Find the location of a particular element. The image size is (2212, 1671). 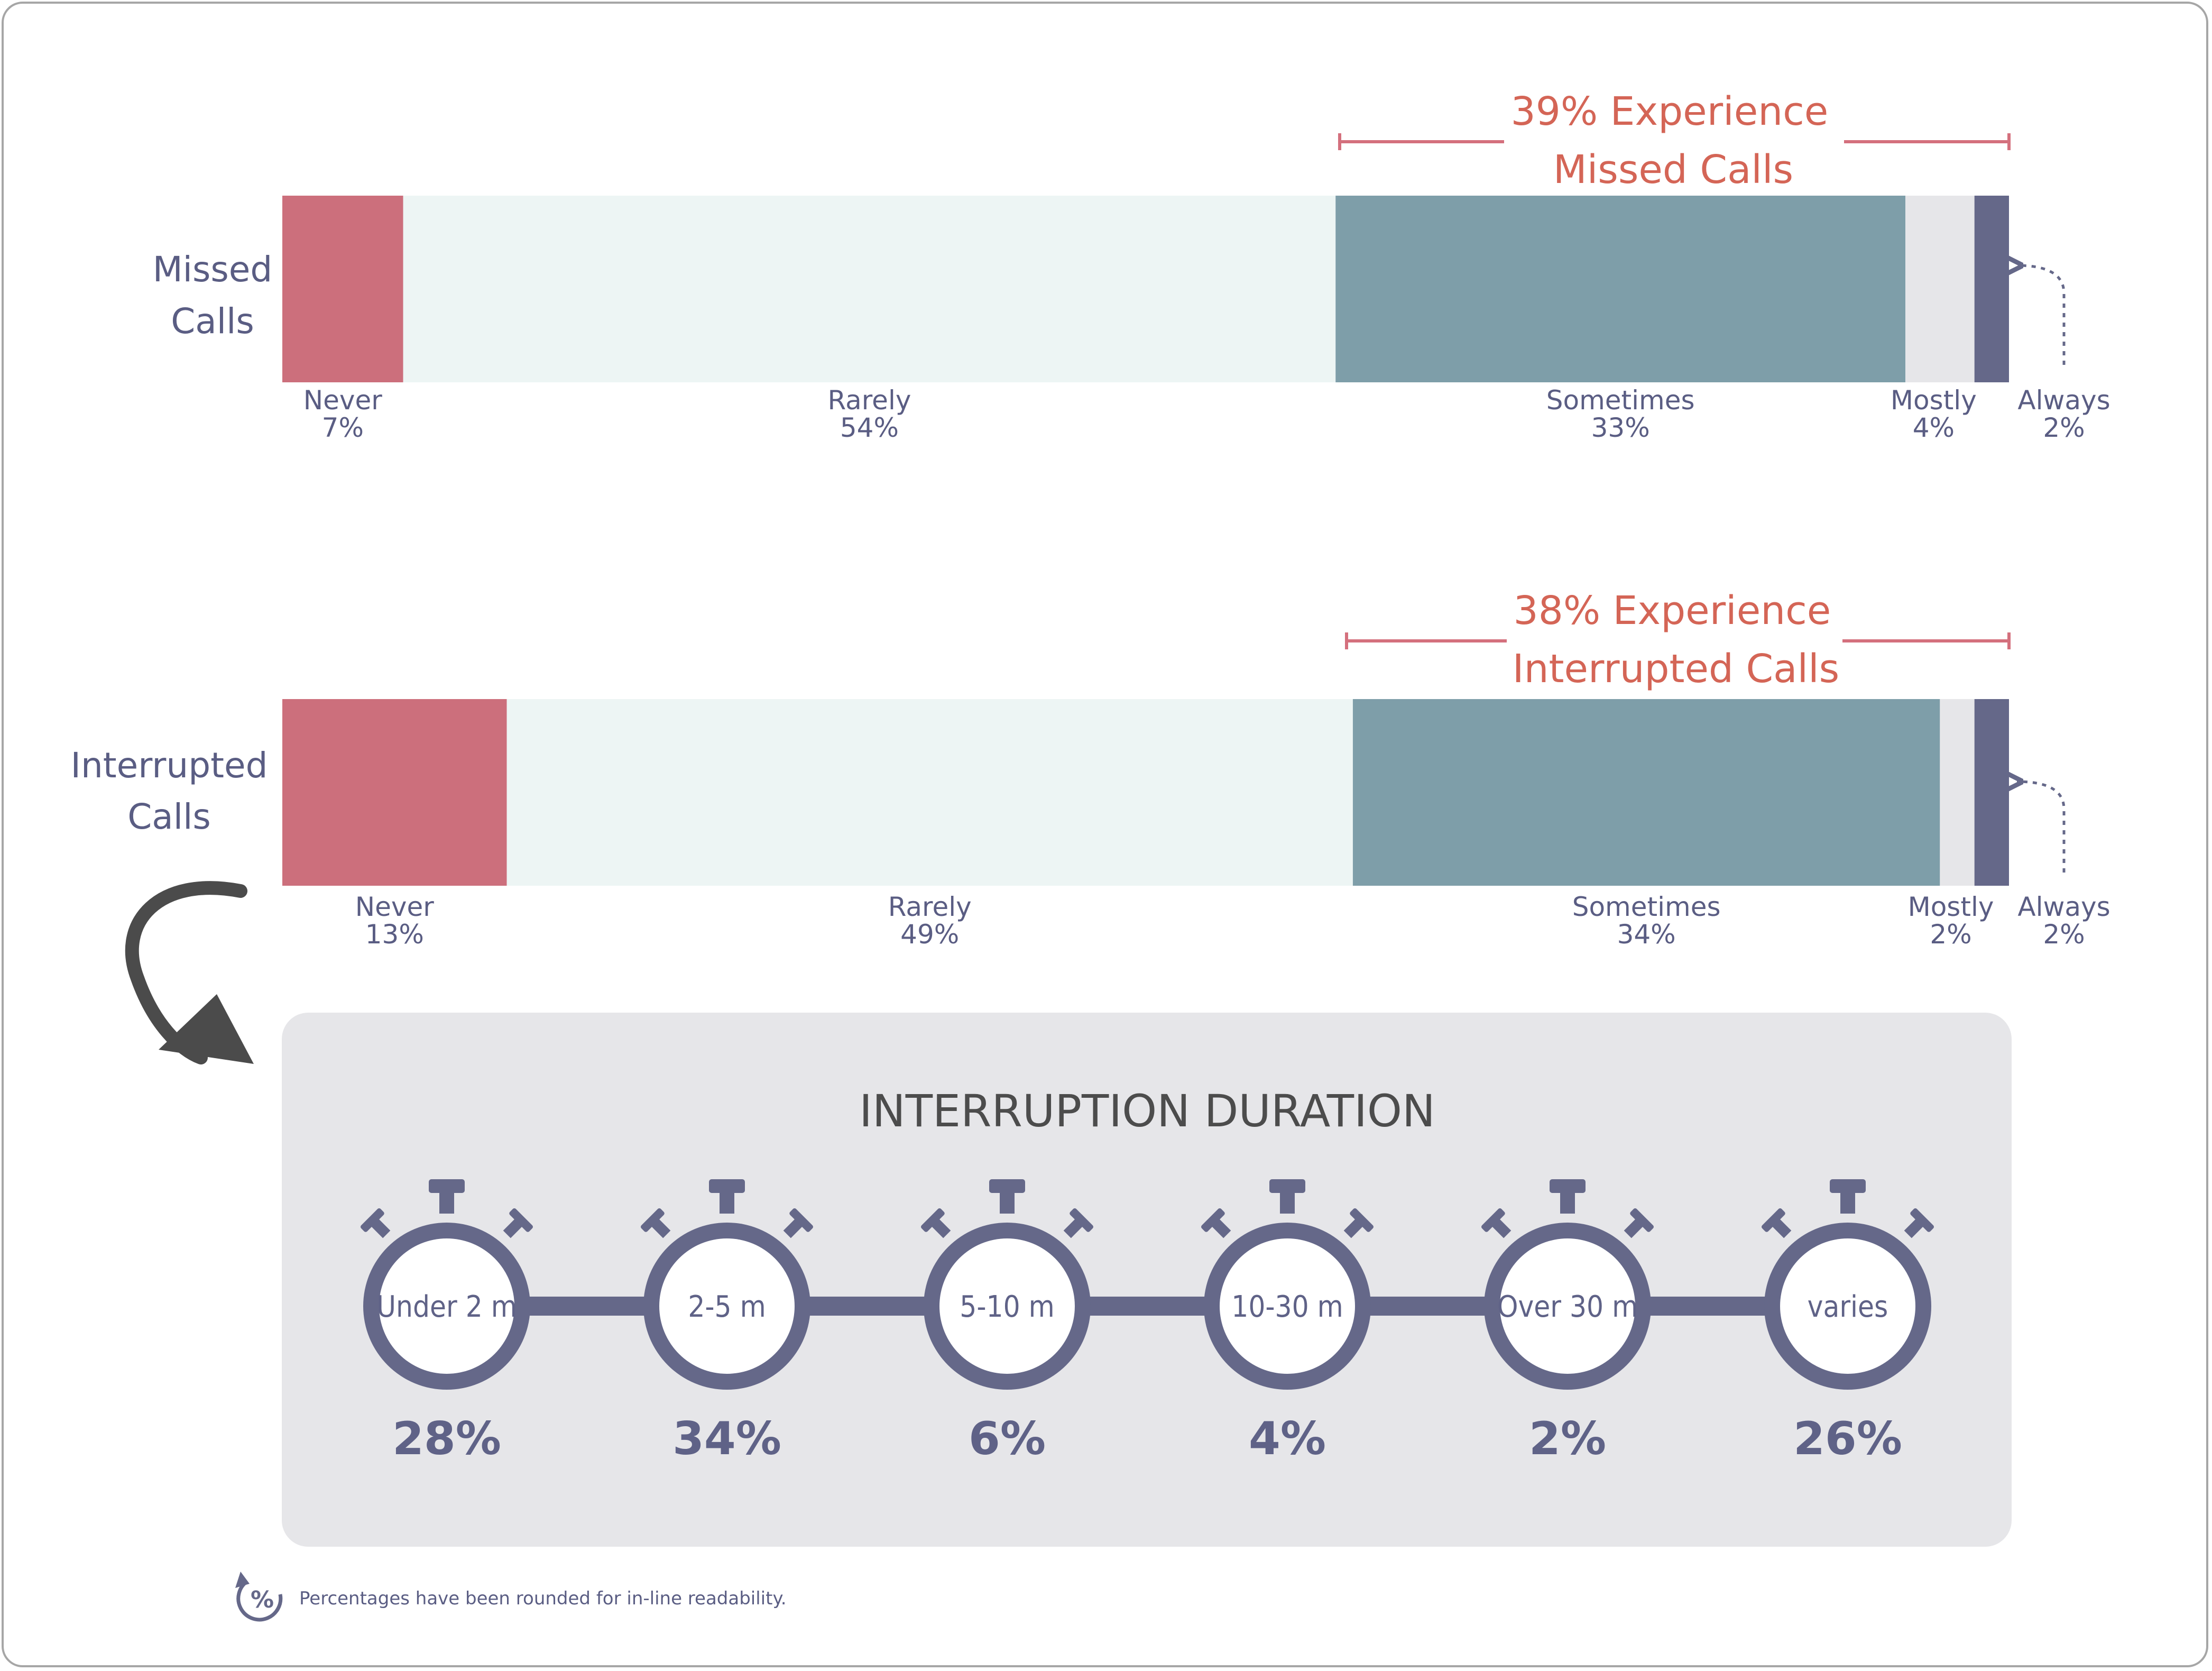

missed-calls-bar is located at coordinates (1145, 289).